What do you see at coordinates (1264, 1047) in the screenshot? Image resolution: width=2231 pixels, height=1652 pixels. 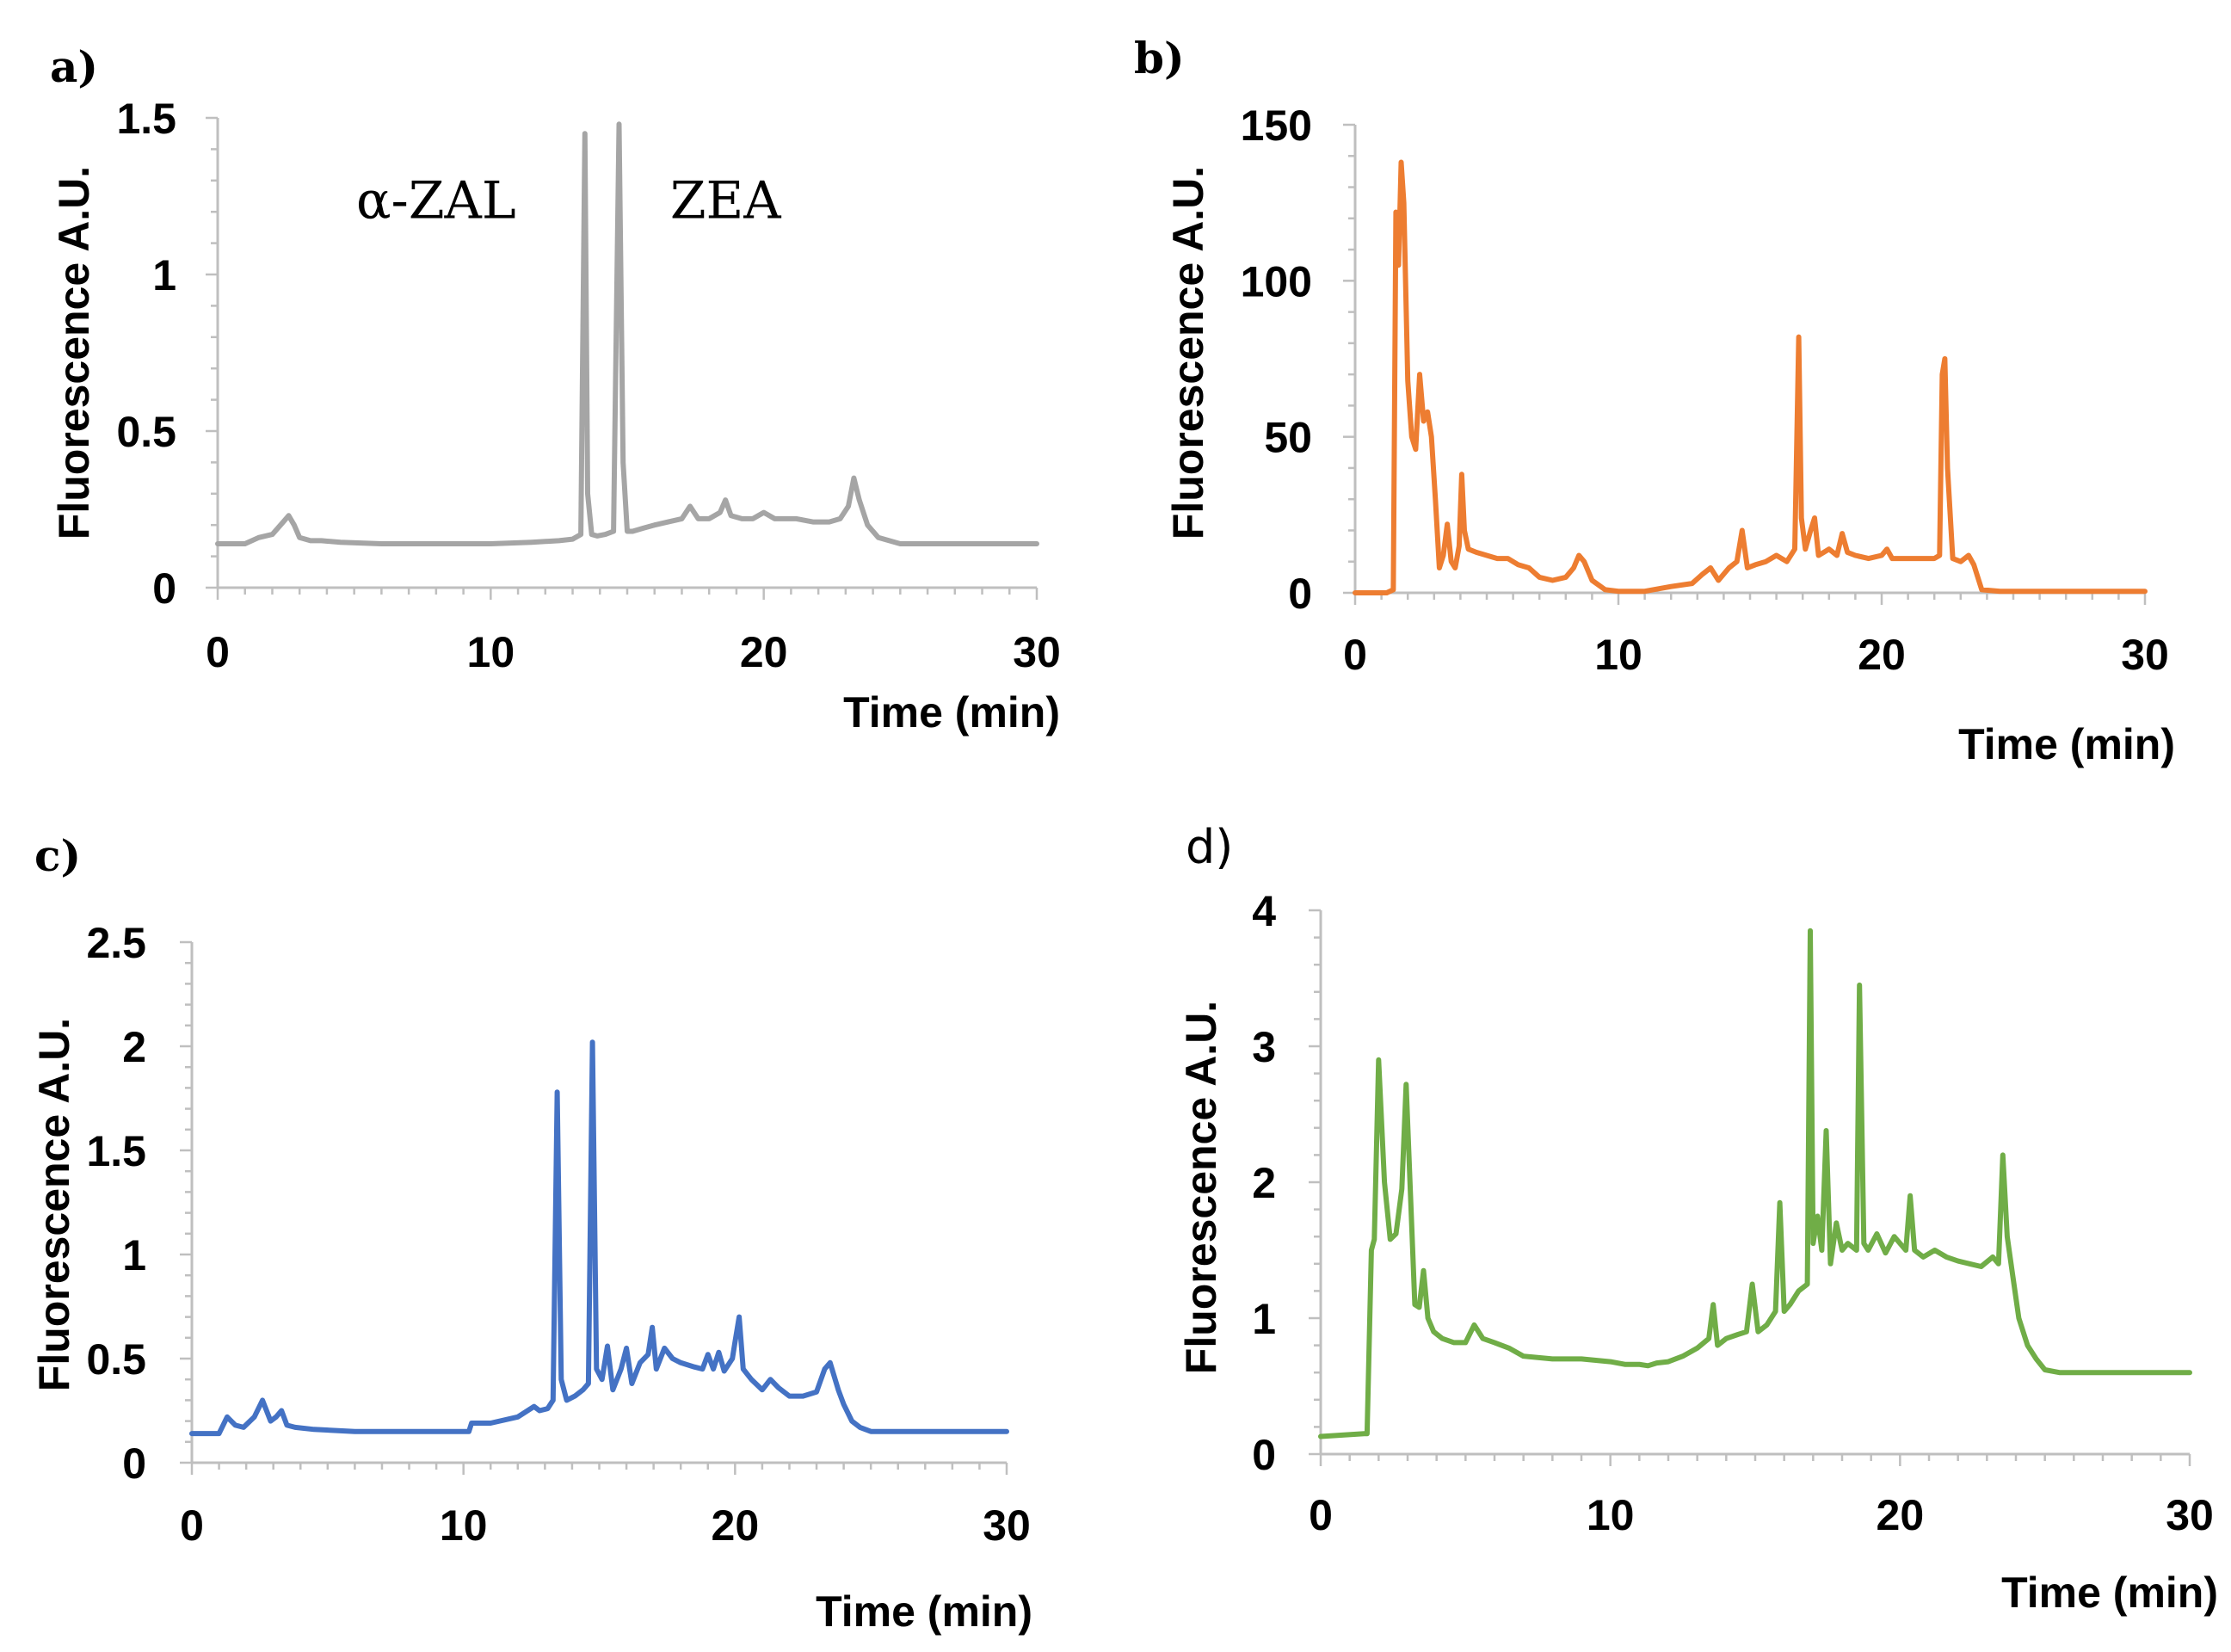 I see `y-tick-label: 3` at bounding box center [1264, 1047].